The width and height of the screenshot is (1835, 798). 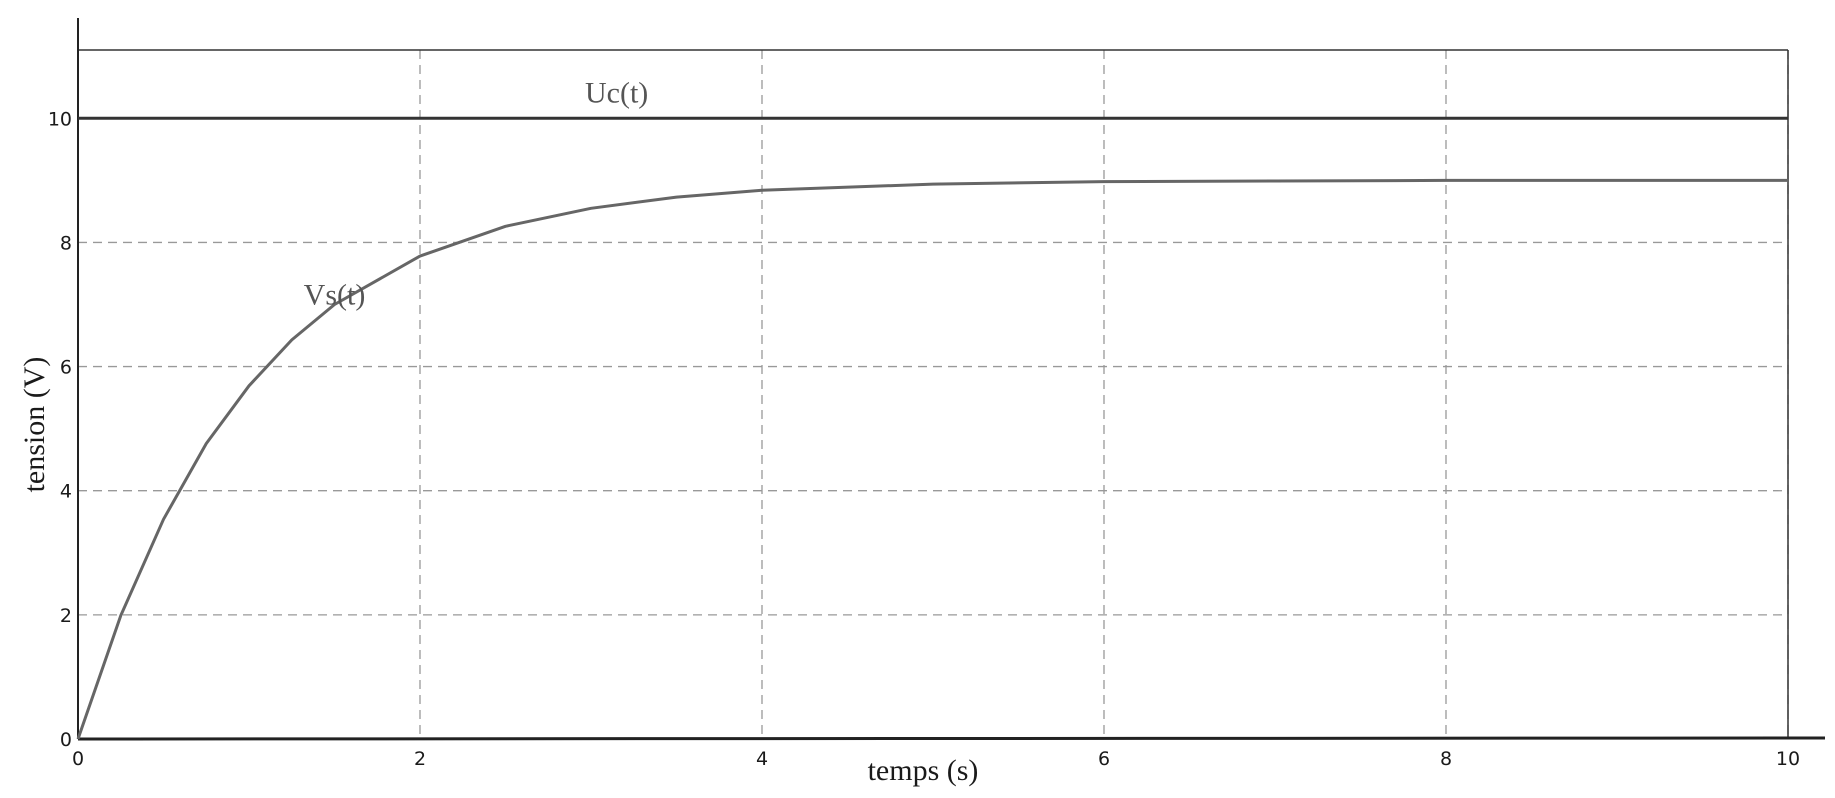 What do you see at coordinates (66, 243) in the screenshot?
I see `y-tick-label: 8` at bounding box center [66, 243].